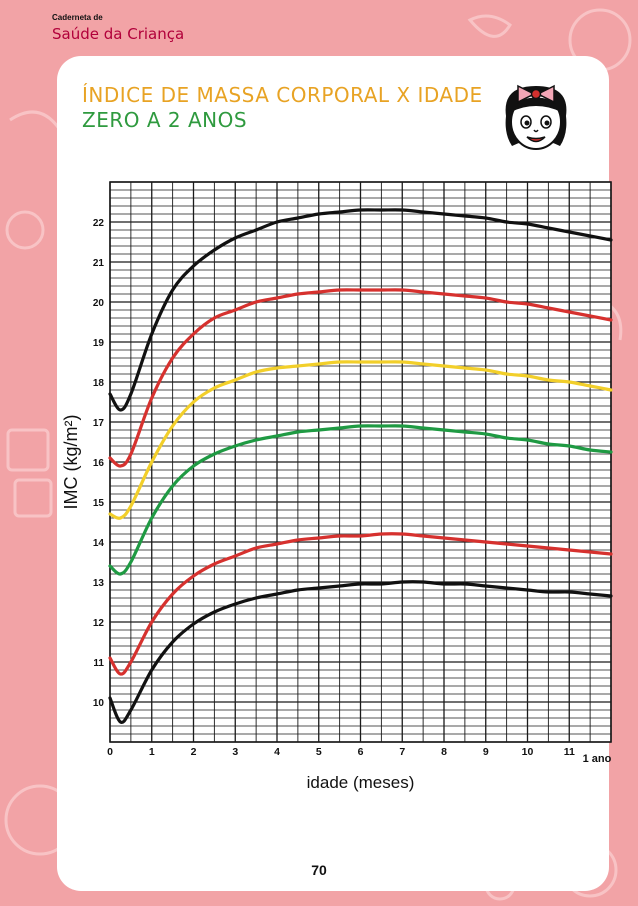 This screenshot has height=906, width=638. Describe the element at coordinates (110, 752) in the screenshot. I see `x-tick-label: 0` at that location.